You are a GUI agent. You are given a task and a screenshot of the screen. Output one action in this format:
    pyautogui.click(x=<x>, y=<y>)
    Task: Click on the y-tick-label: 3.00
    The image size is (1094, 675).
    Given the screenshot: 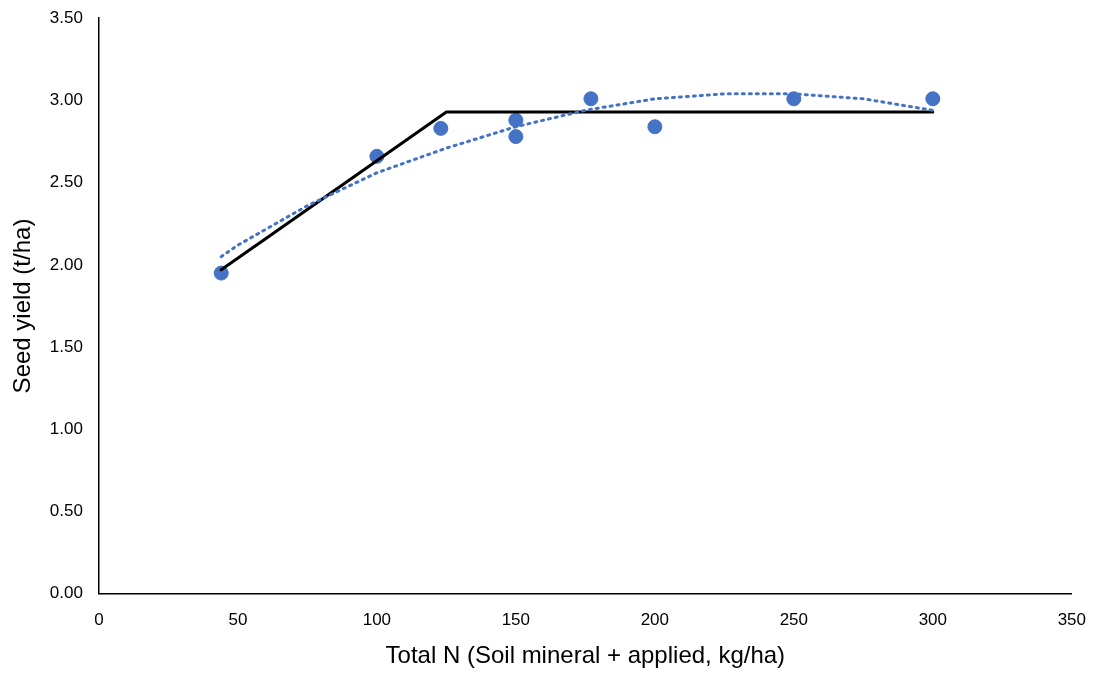 What is the action you would take?
    pyautogui.click(x=66, y=100)
    